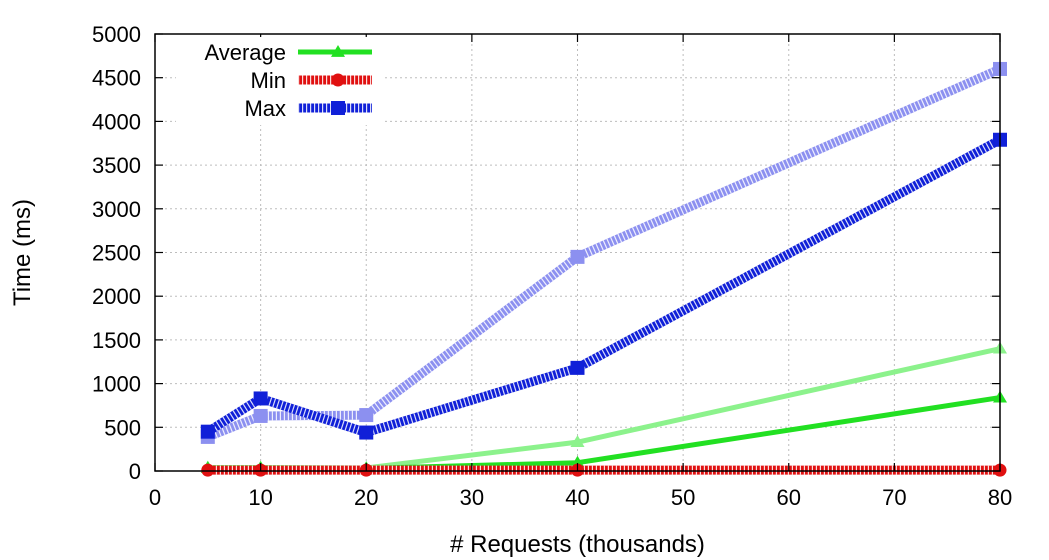  Describe the element at coordinates (22, 252) in the screenshot. I see `y-axis-title: Time (ms)` at that location.